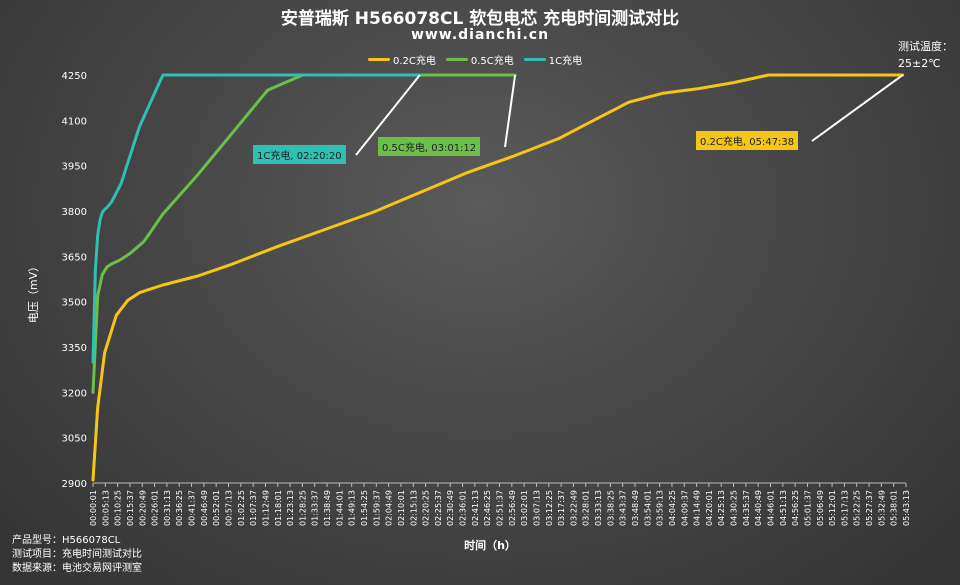  What do you see at coordinates (463, 508) in the screenshot?
I see `x-tick-label: 02:36:01` at bounding box center [463, 508].